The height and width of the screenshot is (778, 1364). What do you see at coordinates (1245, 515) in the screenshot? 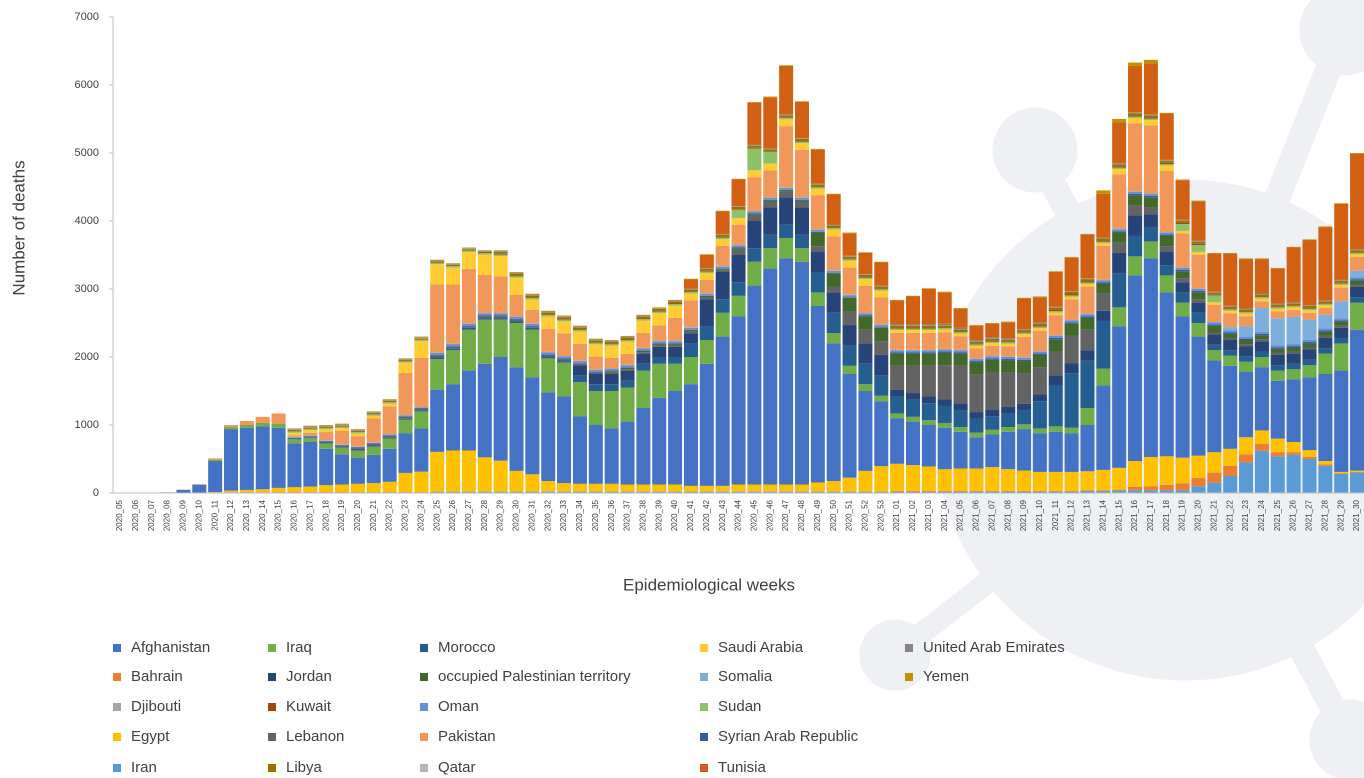
I see `x-tick-label: 2021_23` at bounding box center [1245, 515].